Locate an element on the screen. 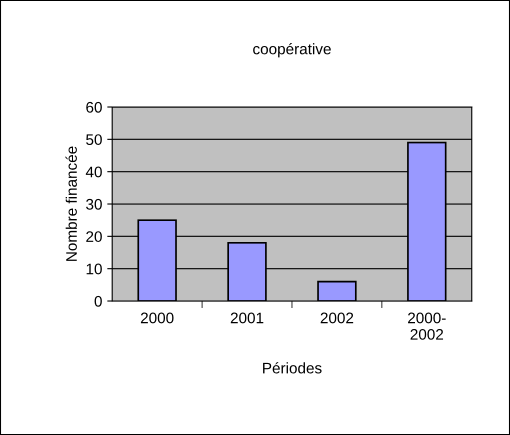 Image resolution: width=510 pixels, height=435 pixels. y-tick-label: 40 is located at coordinates (94, 172).